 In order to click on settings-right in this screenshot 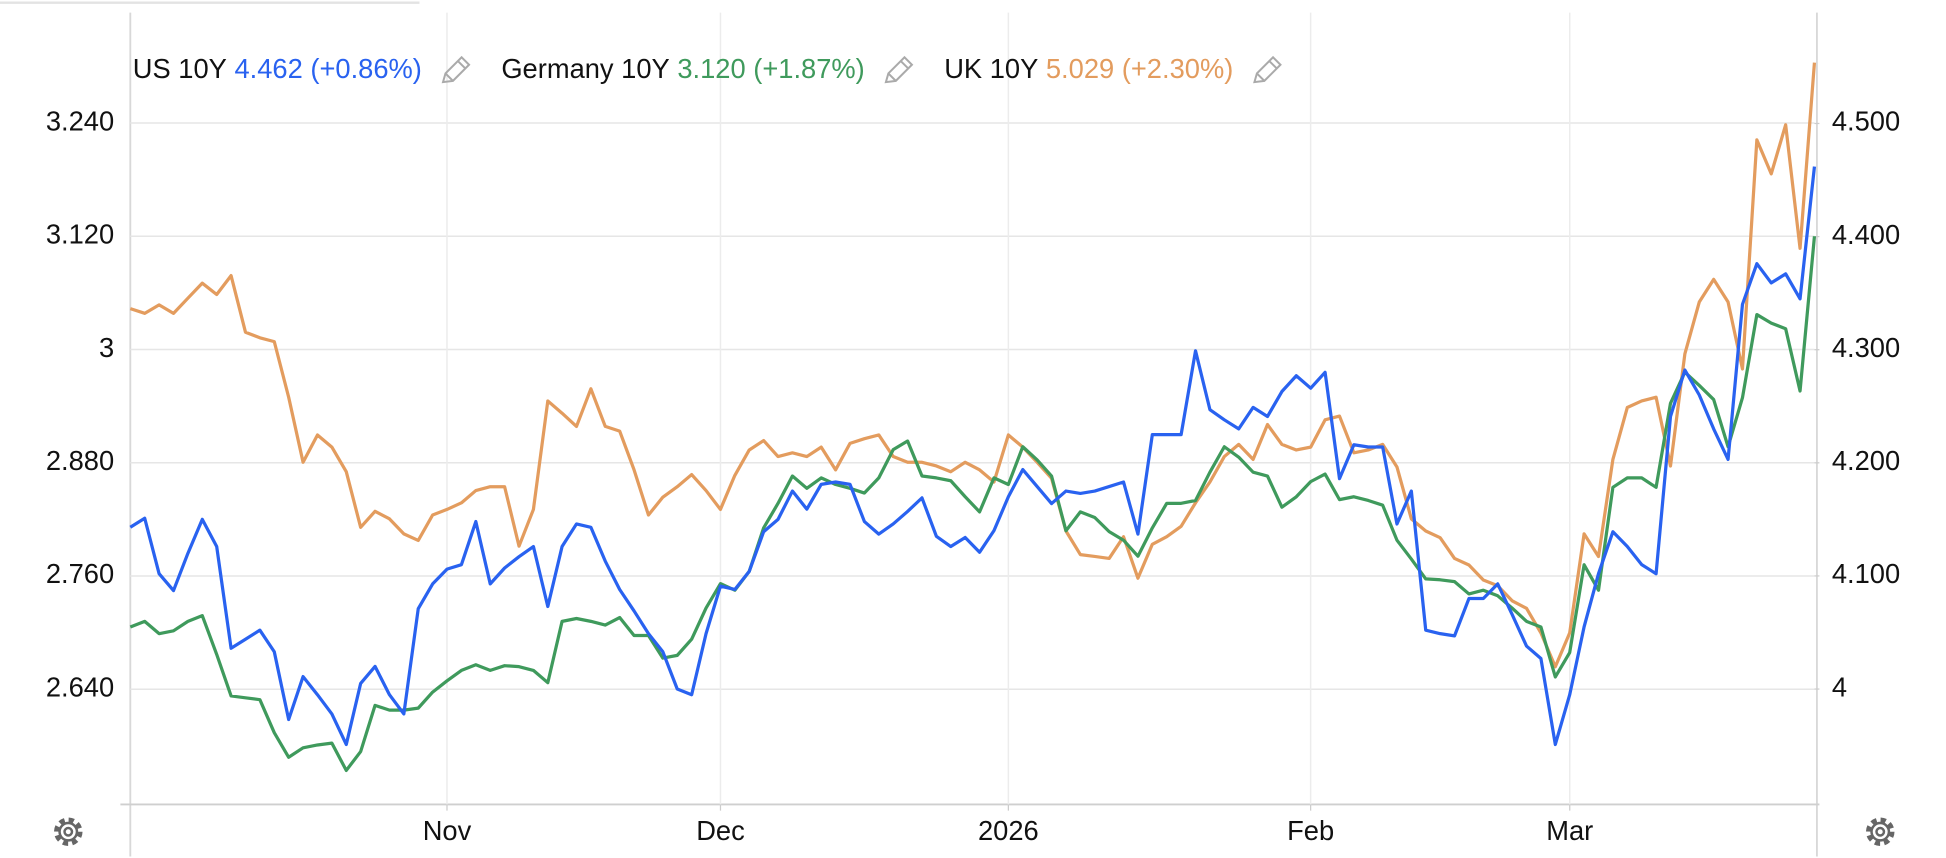, I will do `click(1880, 831)`.